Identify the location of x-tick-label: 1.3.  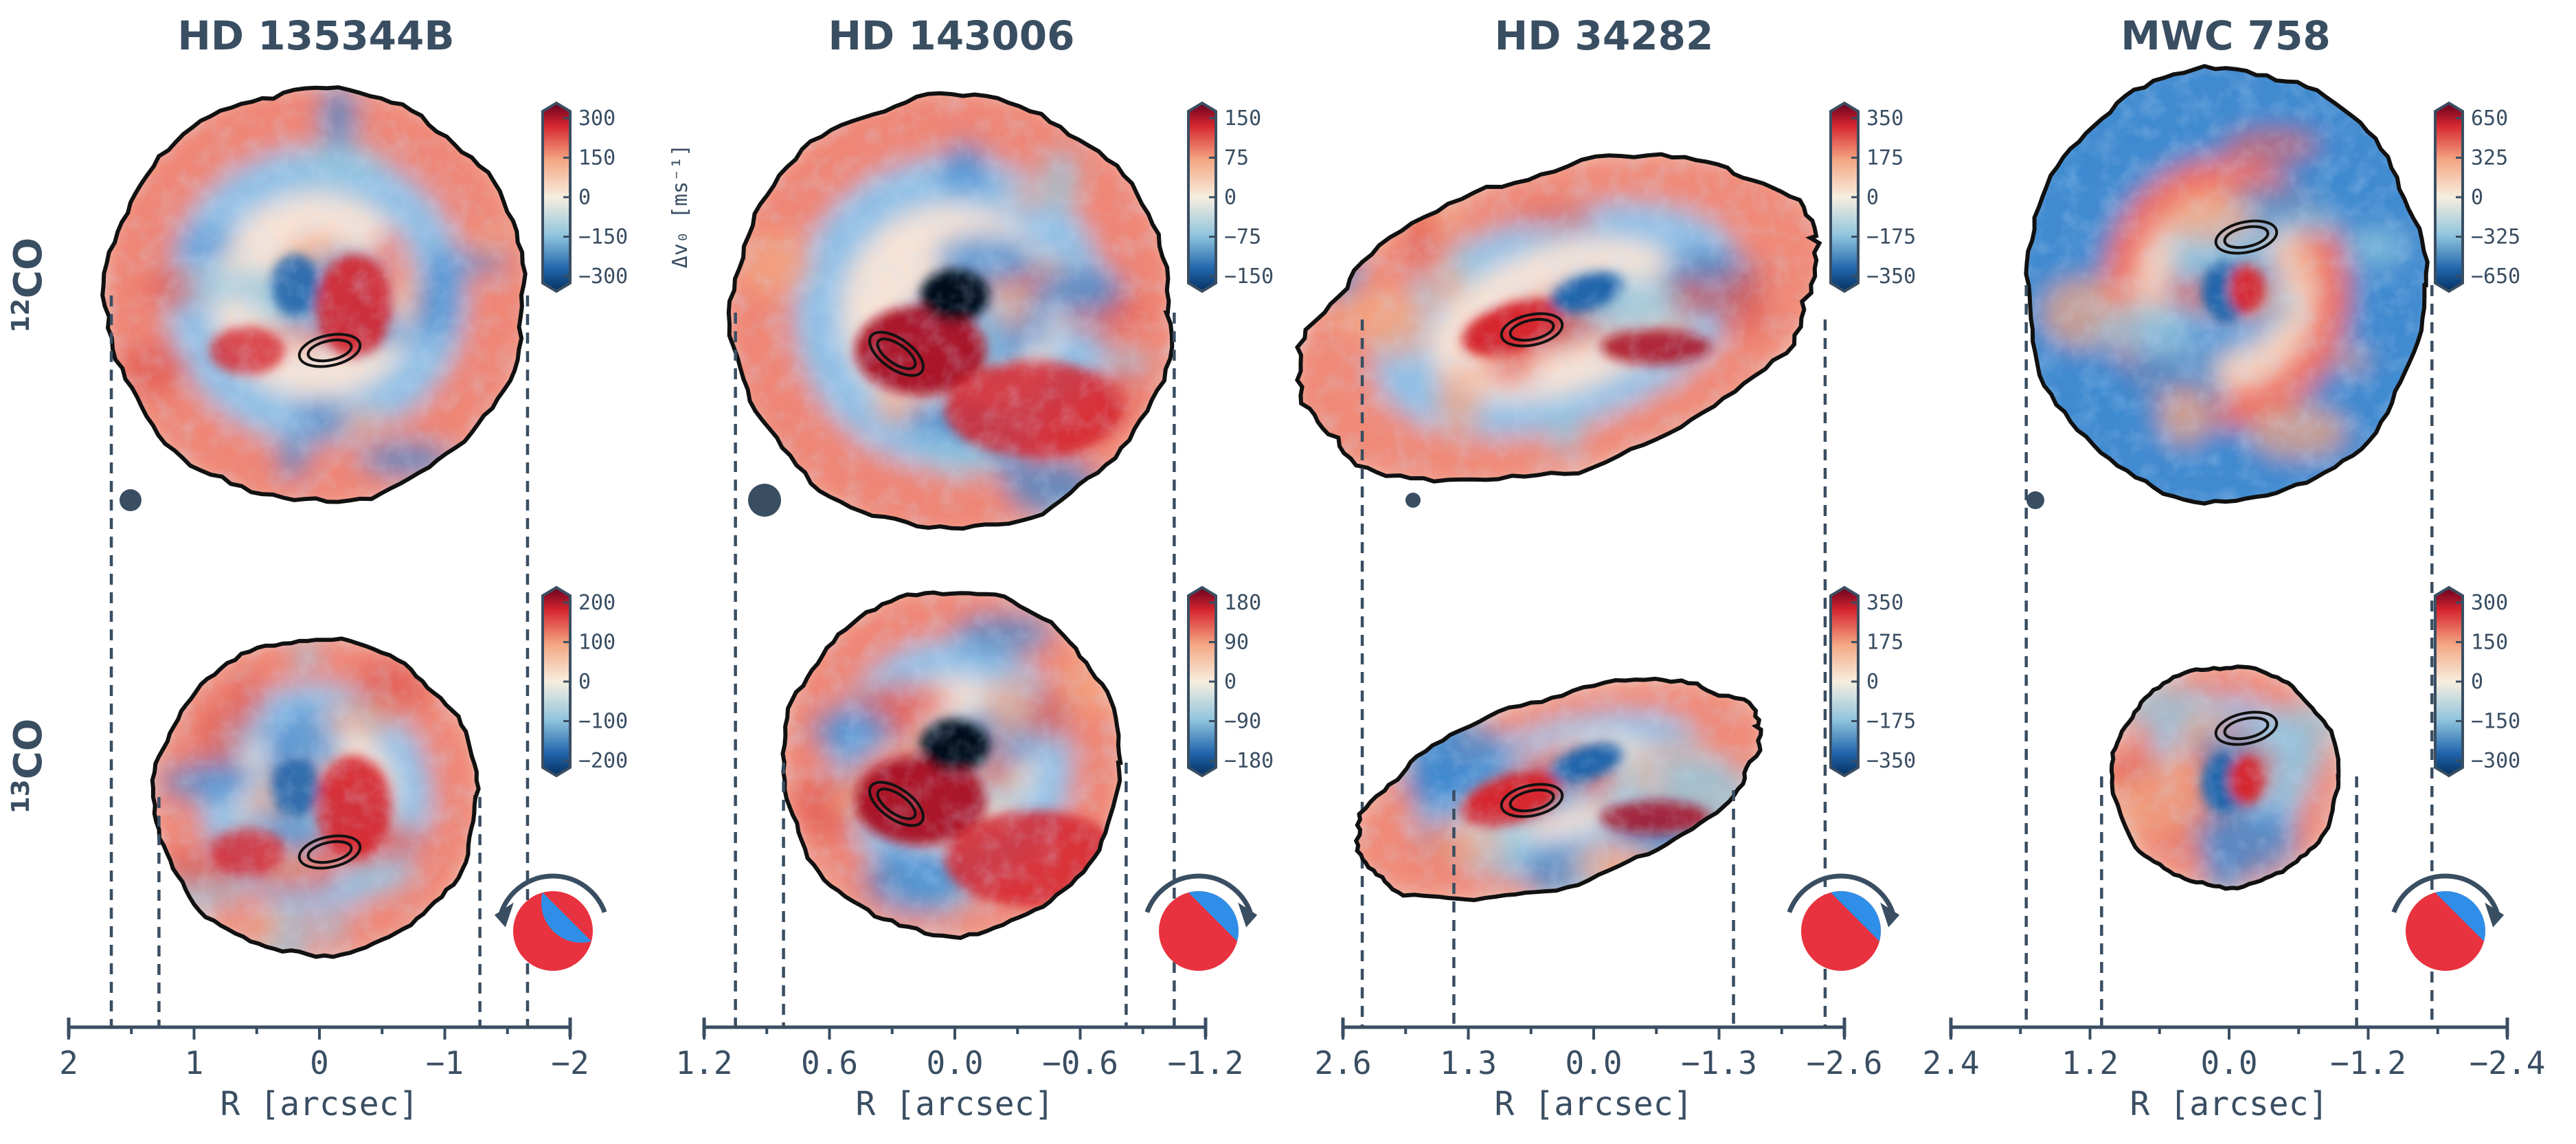
(1468, 1062).